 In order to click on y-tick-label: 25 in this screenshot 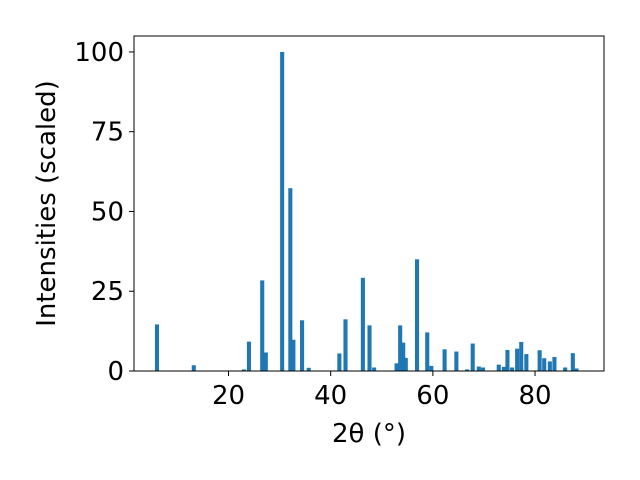, I will do `click(107, 292)`.